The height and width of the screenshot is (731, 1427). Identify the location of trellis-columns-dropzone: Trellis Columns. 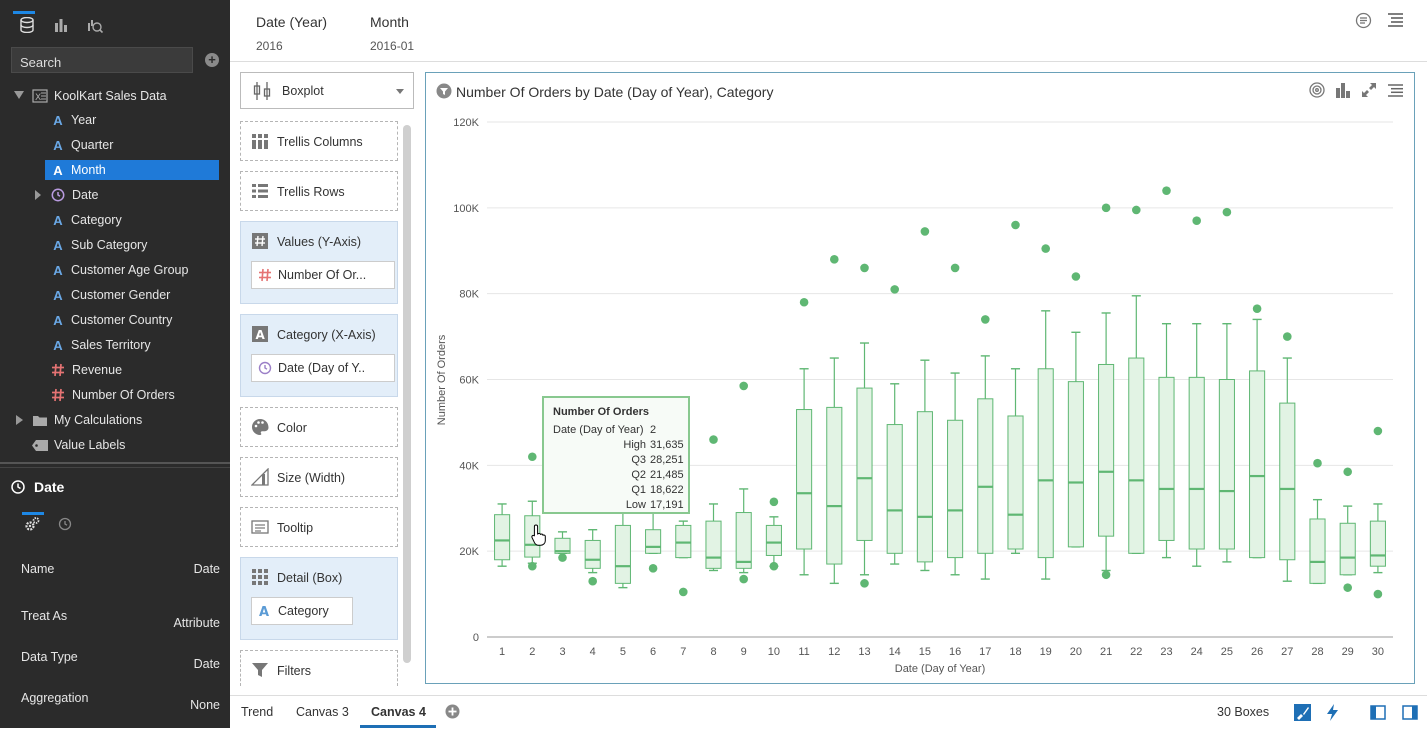
(319, 141).